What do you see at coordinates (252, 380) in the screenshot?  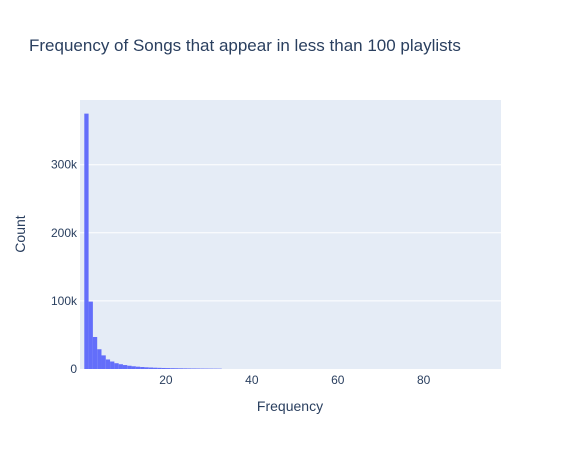 I see `x-tick-label: 40` at bounding box center [252, 380].